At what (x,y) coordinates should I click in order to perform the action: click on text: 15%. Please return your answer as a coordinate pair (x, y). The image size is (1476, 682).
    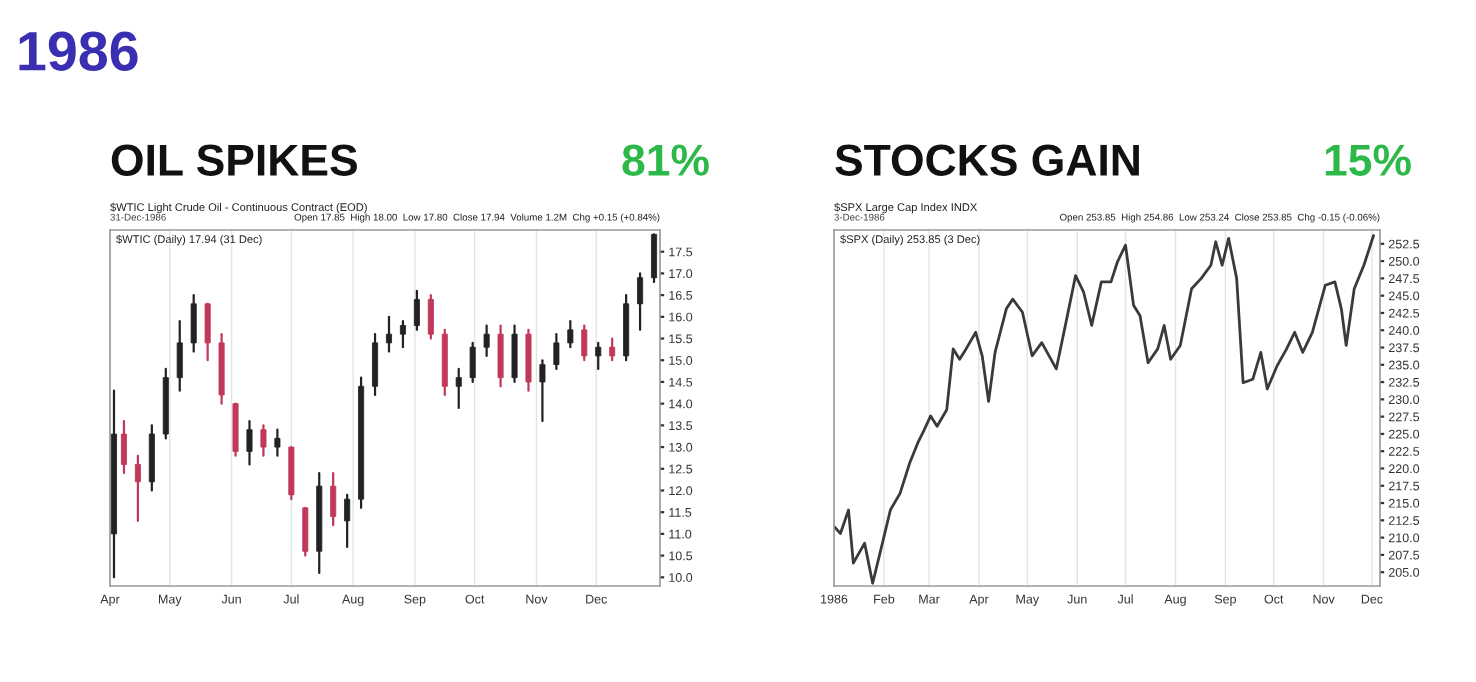
    Looking at the image, I should click on (1368, 160).